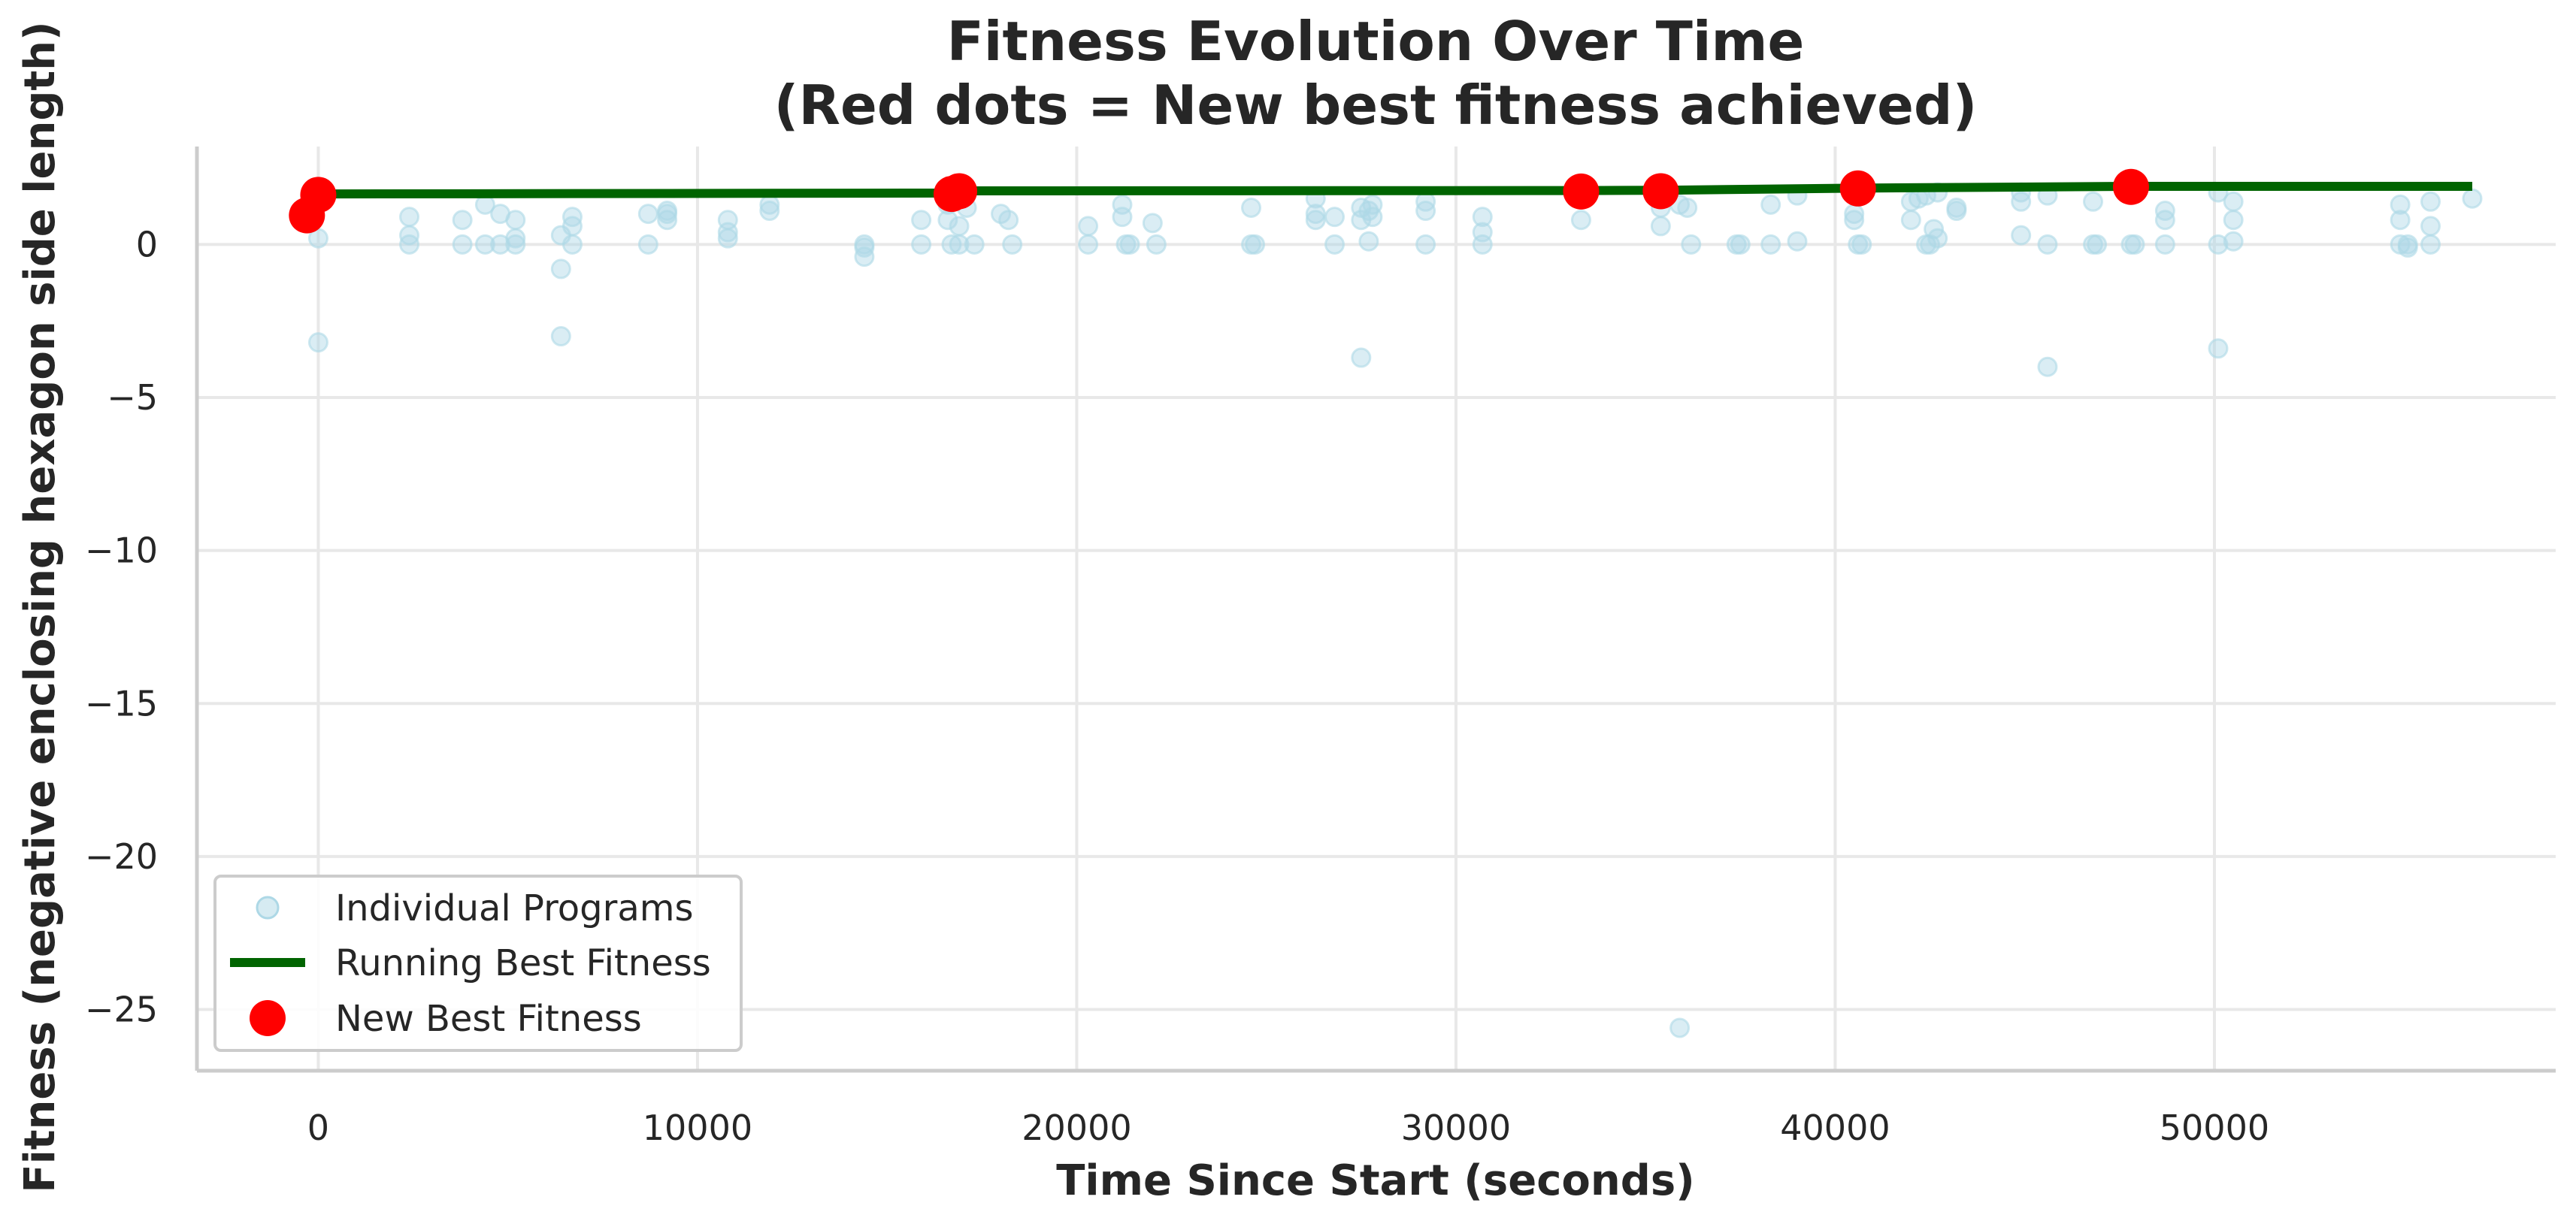  What do you see at coordinates (147, 244) in the screenshot?
I see `y-tick-label: 0` at bounding box center [147, 244].